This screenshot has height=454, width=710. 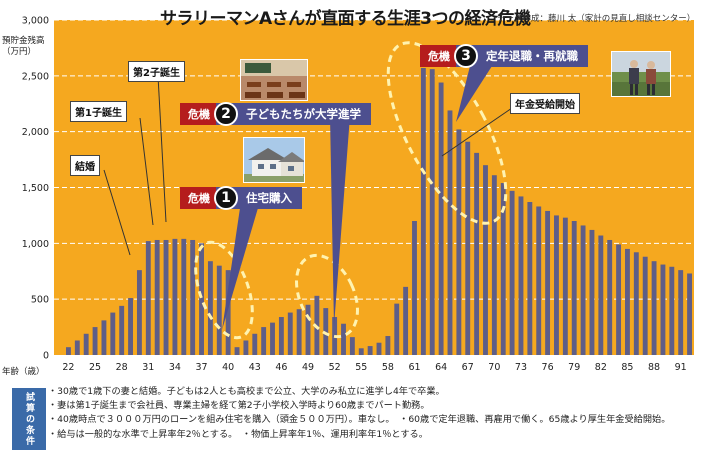 What do you see at coordinates (240, 269) in the screenshot?
I see `crisis-1-pointer` at bounding box center [240, 269].